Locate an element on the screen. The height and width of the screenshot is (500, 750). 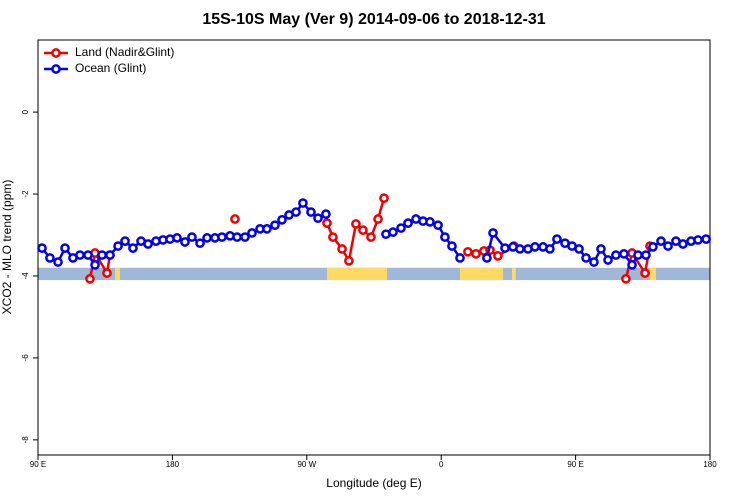
legend-label: Land (Nadir&Glint) is located at coordinates (124, 52).